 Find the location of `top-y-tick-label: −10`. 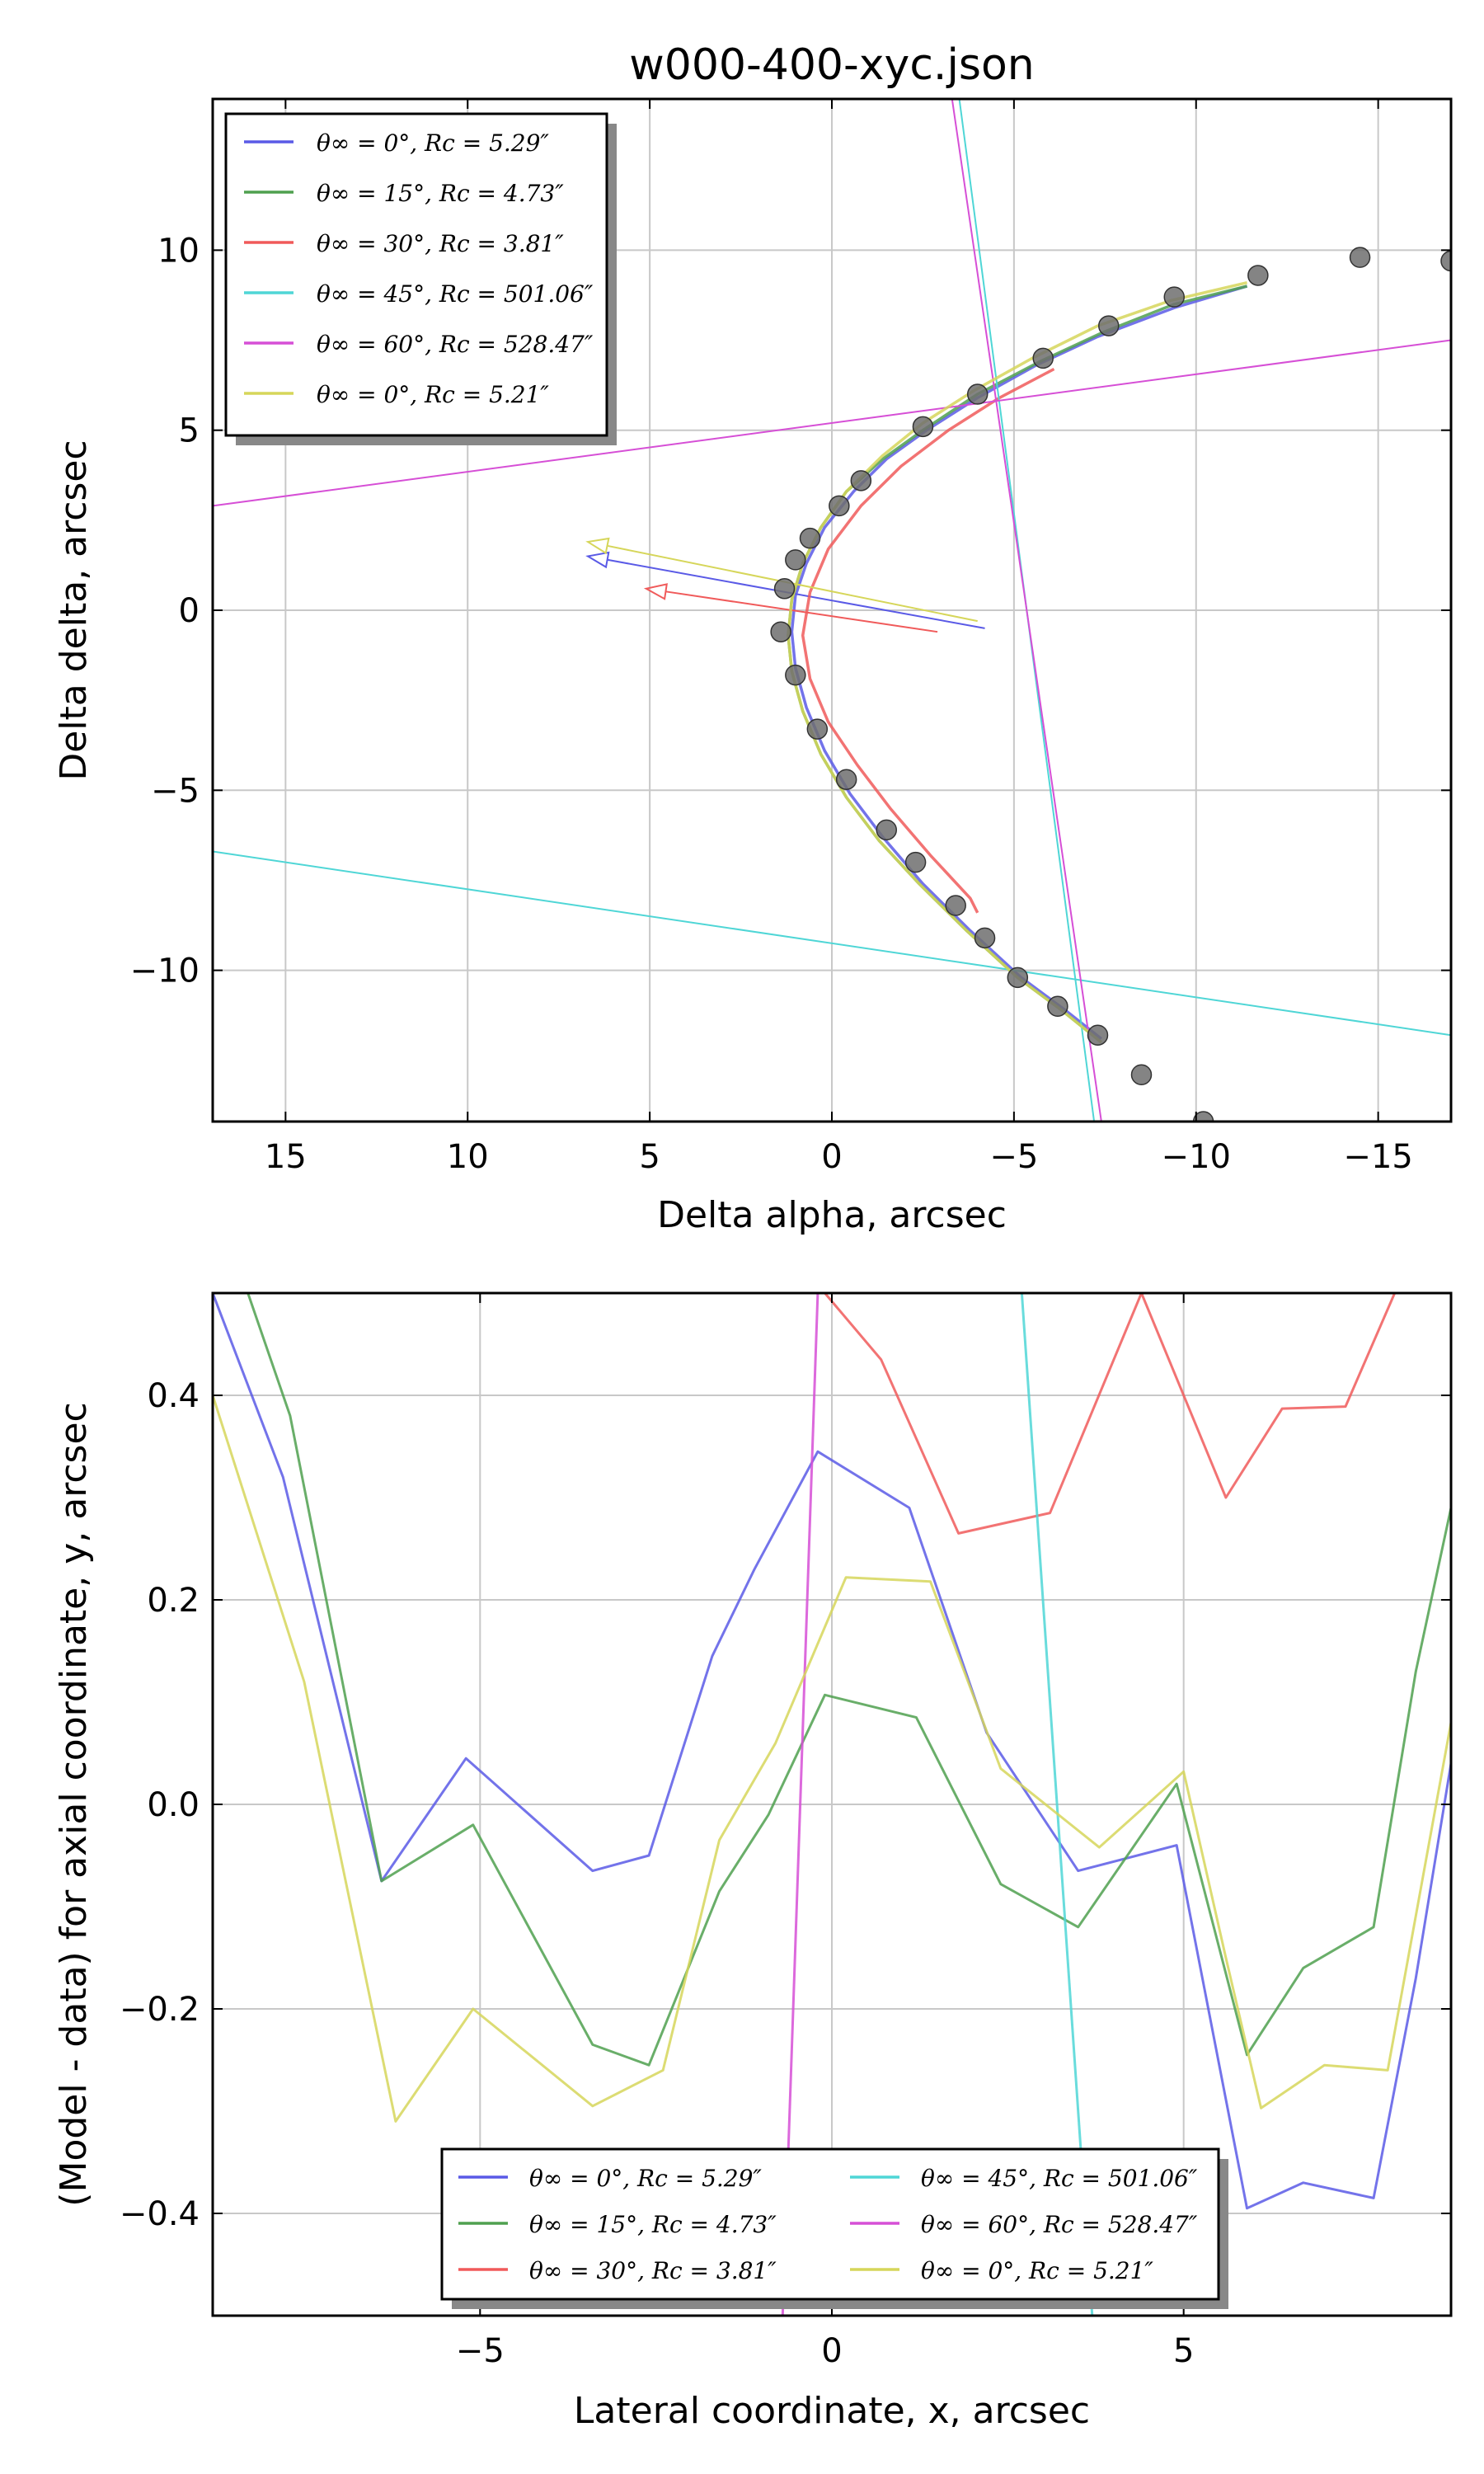

top-y-tick-label: −10 is located at coordinates (165, 971).